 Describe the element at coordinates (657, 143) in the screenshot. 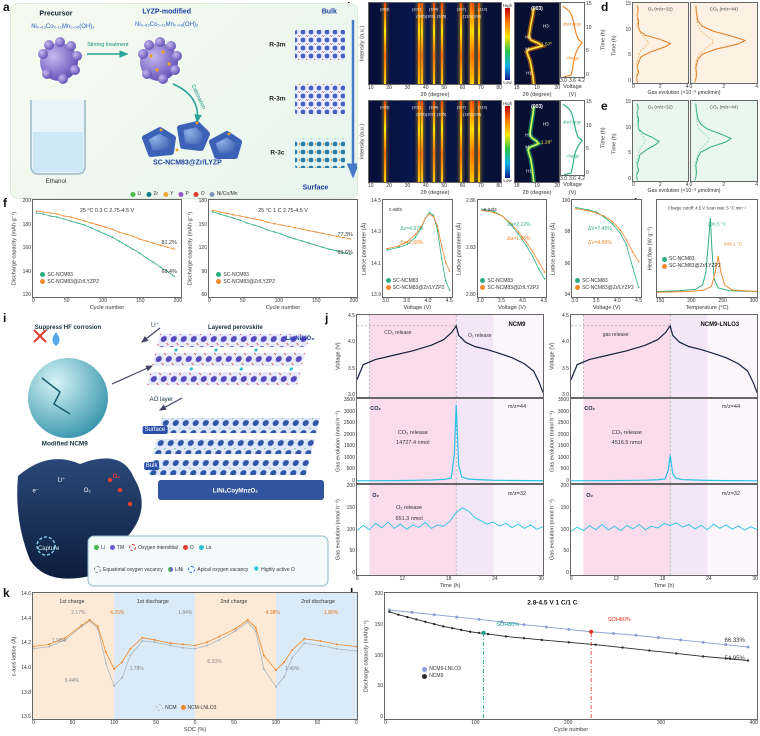

I see `o2-evolution-chart-e: 0 5 10 15 O₂ (m/z=32) 0 2 4` at that location.